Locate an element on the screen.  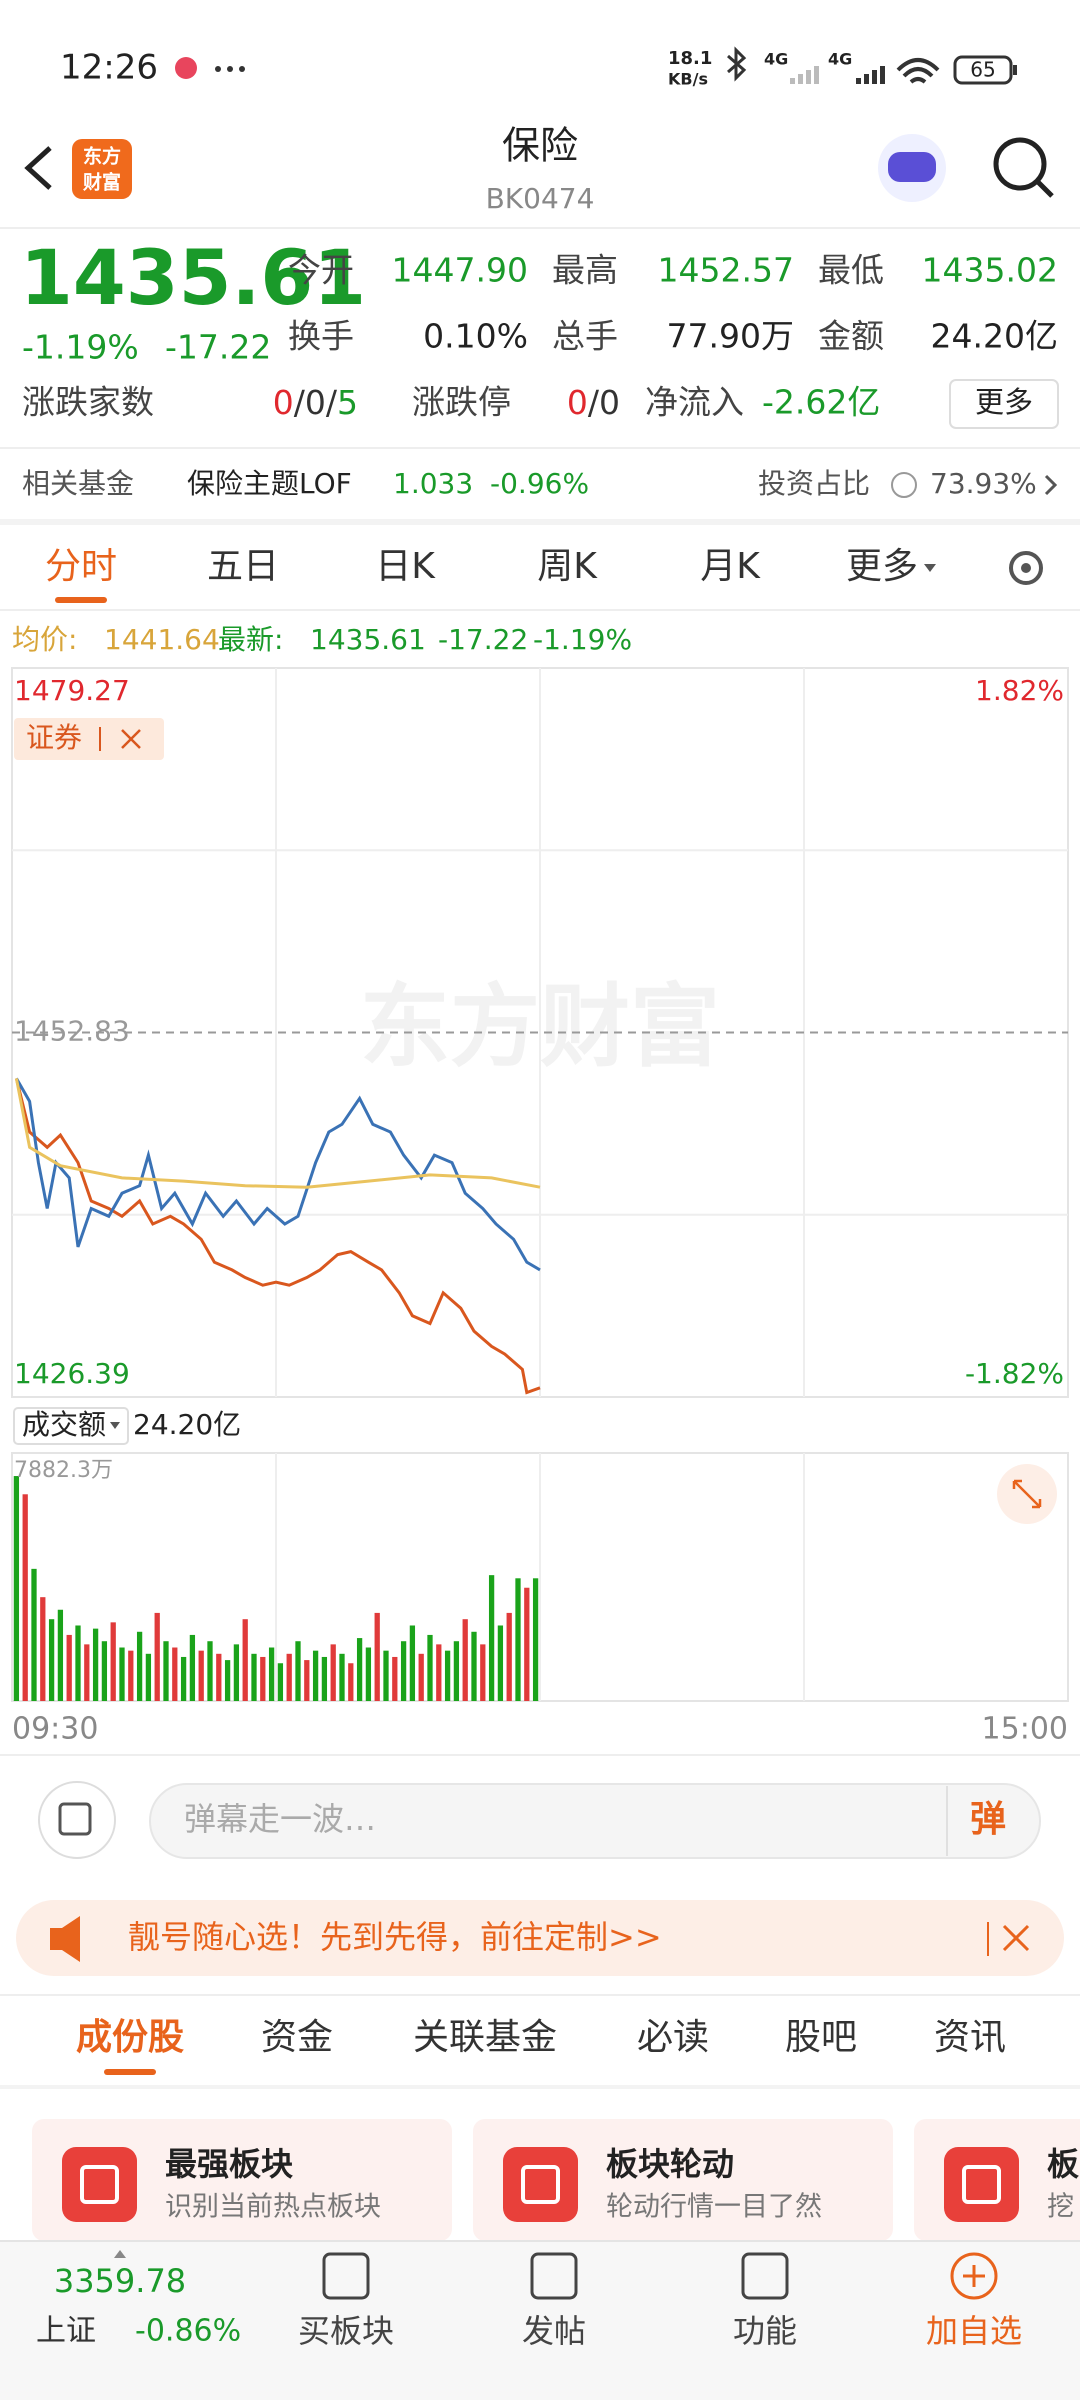
section-tab: 资金 is located at coordinates (297, 2037).